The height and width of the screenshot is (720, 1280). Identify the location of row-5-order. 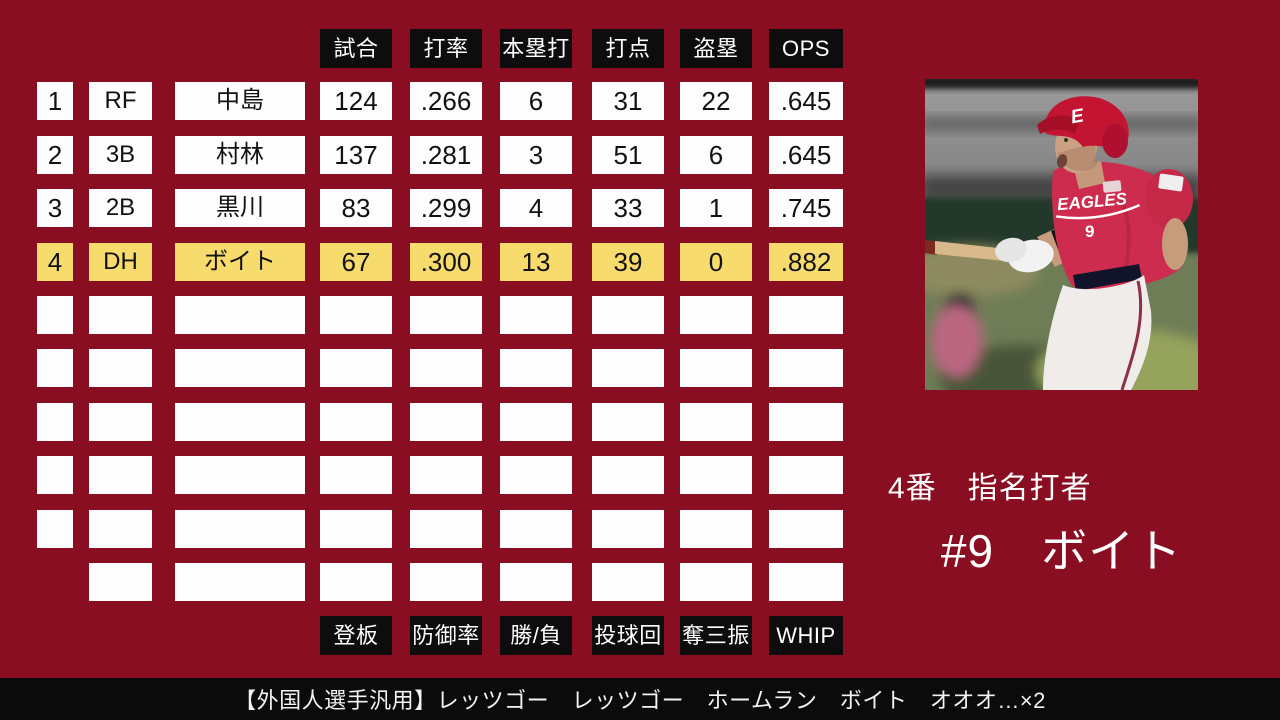
(55, 315).